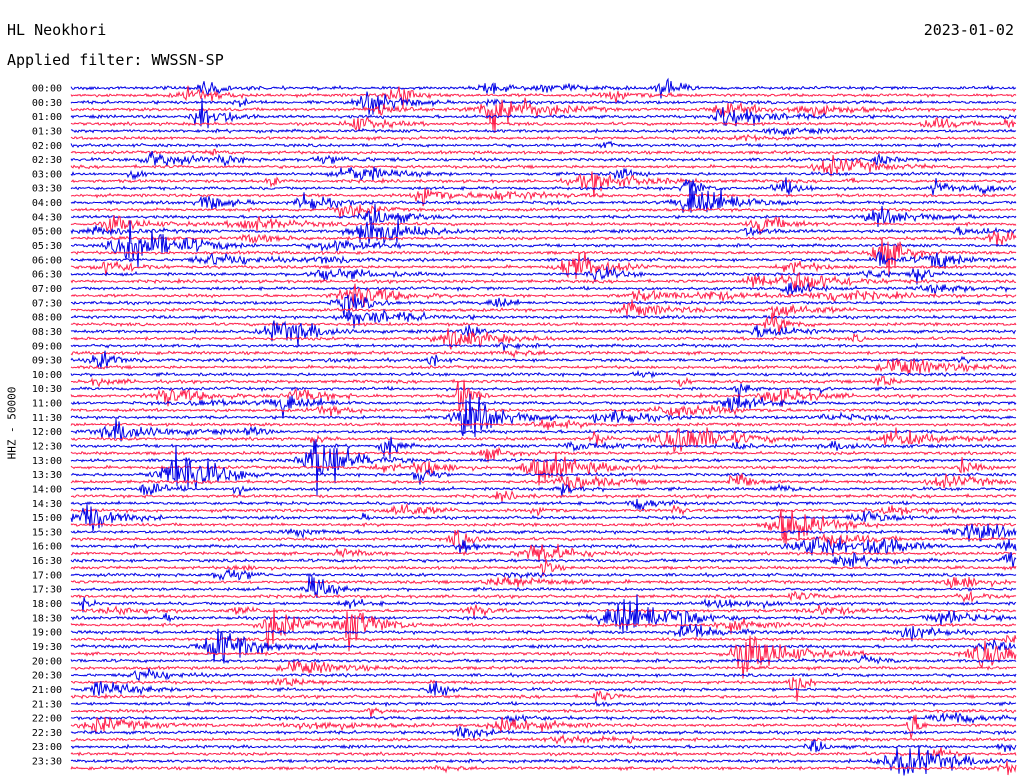 This screenshot has width=1024, height=780. Describe the element at coordinates (47, 747) in the screenshot. I see `time-tick-label: 23:00` at that location.